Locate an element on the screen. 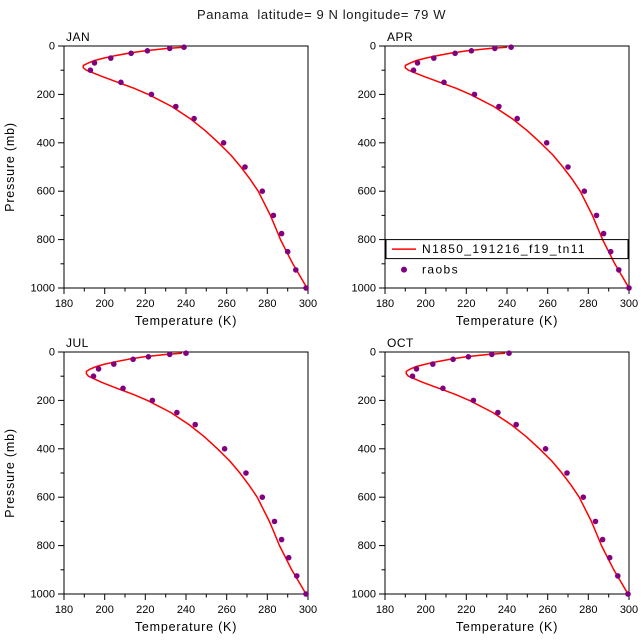  legend-model-label: N1850_191216_f19_tn11 is located at coordinates (504, 249).